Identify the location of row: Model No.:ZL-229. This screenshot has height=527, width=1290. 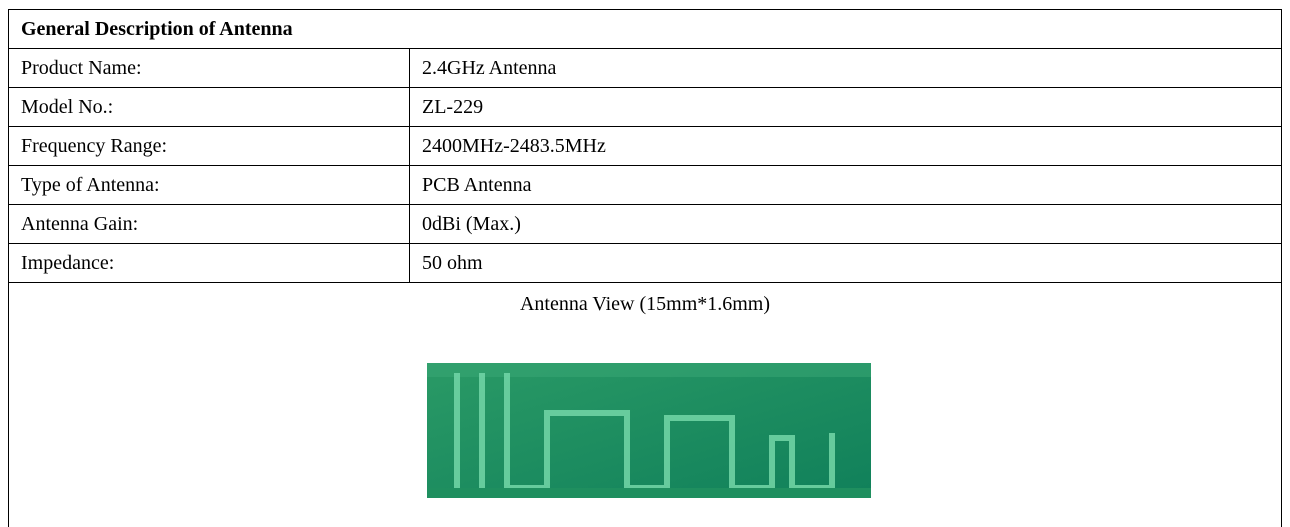
(645, 107).